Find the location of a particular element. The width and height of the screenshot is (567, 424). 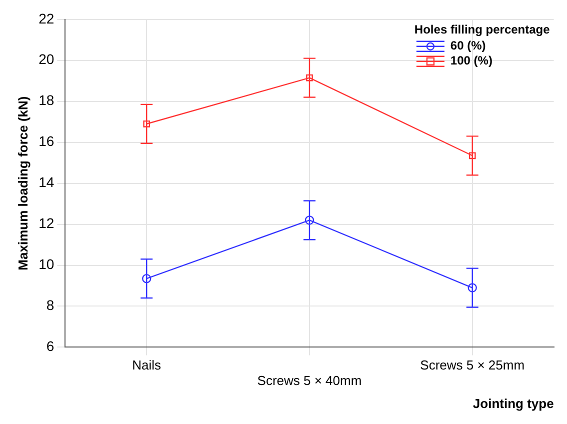

y-tick-label: 14 is located at coordinates (46, 182).